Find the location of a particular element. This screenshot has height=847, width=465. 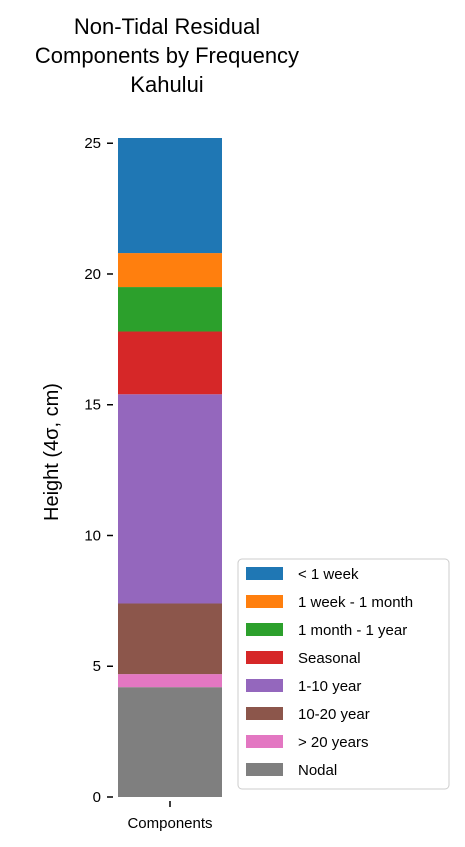

bar-segment-nodal is located at coordinates (170, 742).